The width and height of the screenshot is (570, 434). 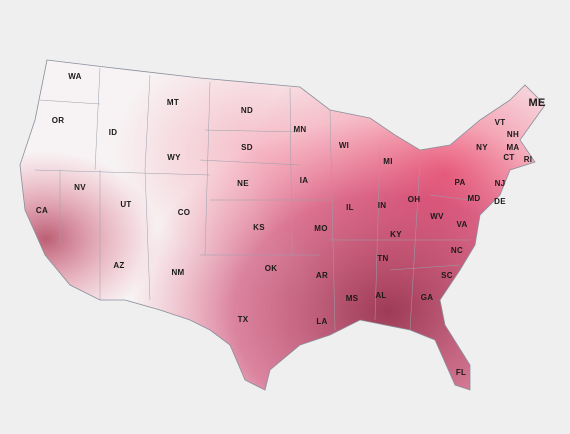 I want to click on state-label: OK, so click(x=271, y=268).